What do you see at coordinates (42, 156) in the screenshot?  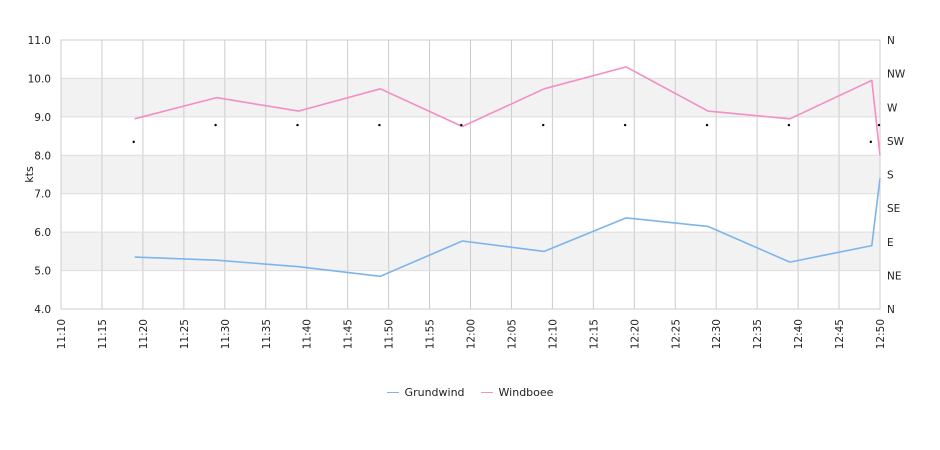 I see `y-tick-label: 8.0` at bounding box center [42, 156].